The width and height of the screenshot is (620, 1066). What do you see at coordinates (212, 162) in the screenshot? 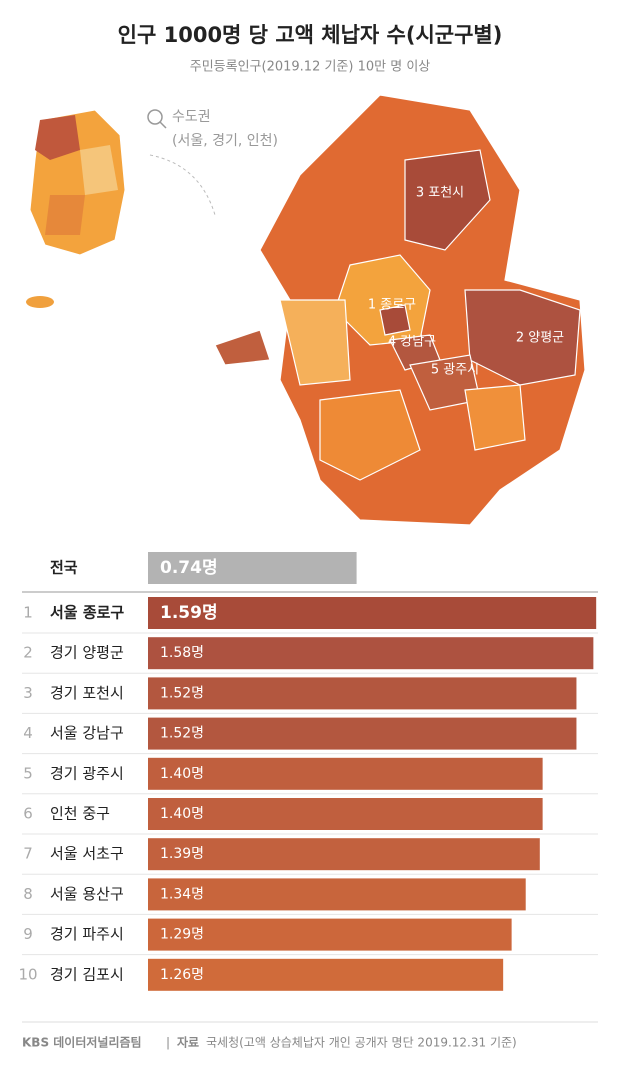
I see `callout: 수도권 (서울, 경기, 인천)` at bounding box center [212, 162].